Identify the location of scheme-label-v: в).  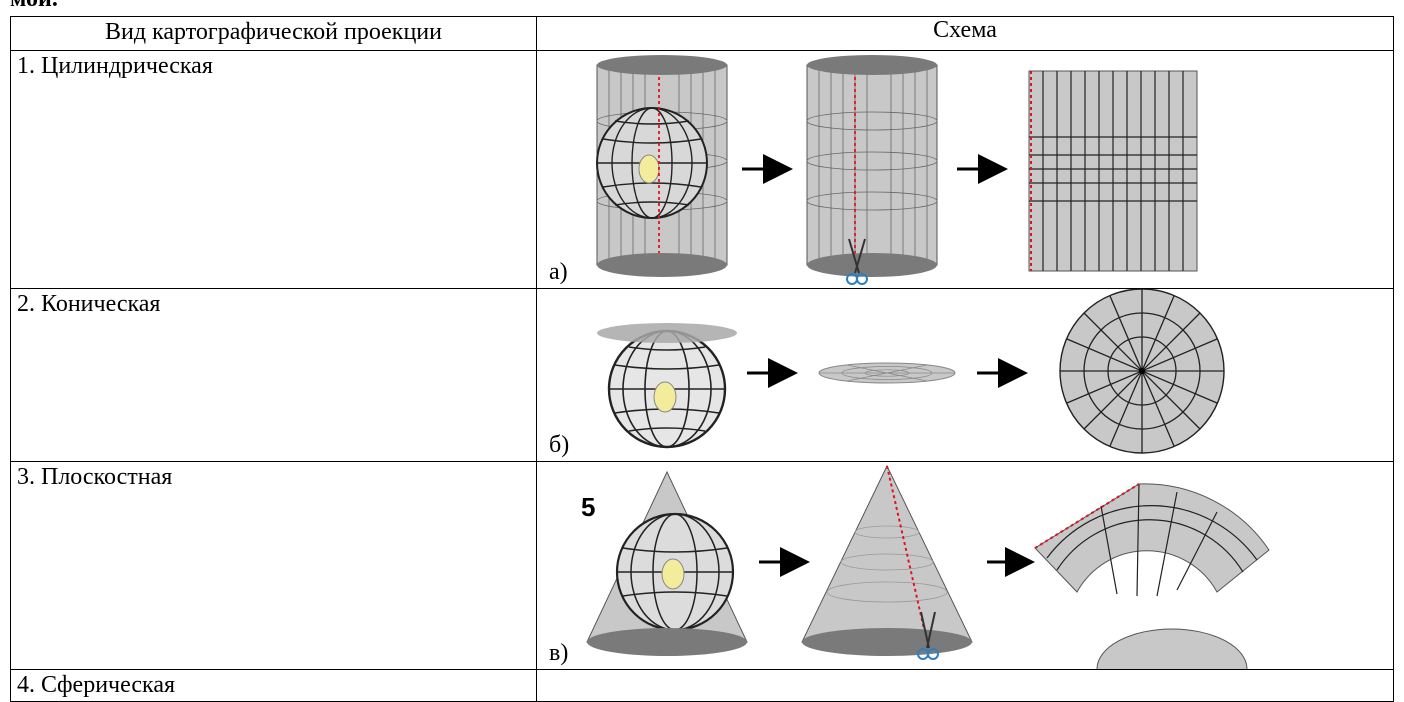
(559, 653).